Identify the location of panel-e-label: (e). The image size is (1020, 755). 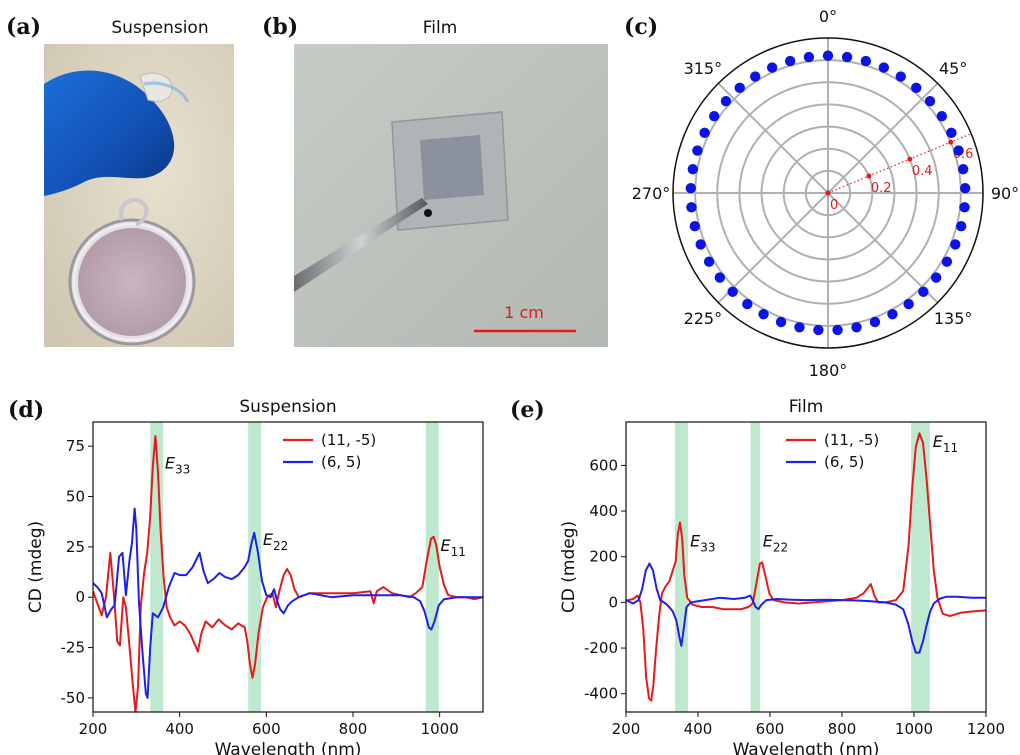
(527, 410).